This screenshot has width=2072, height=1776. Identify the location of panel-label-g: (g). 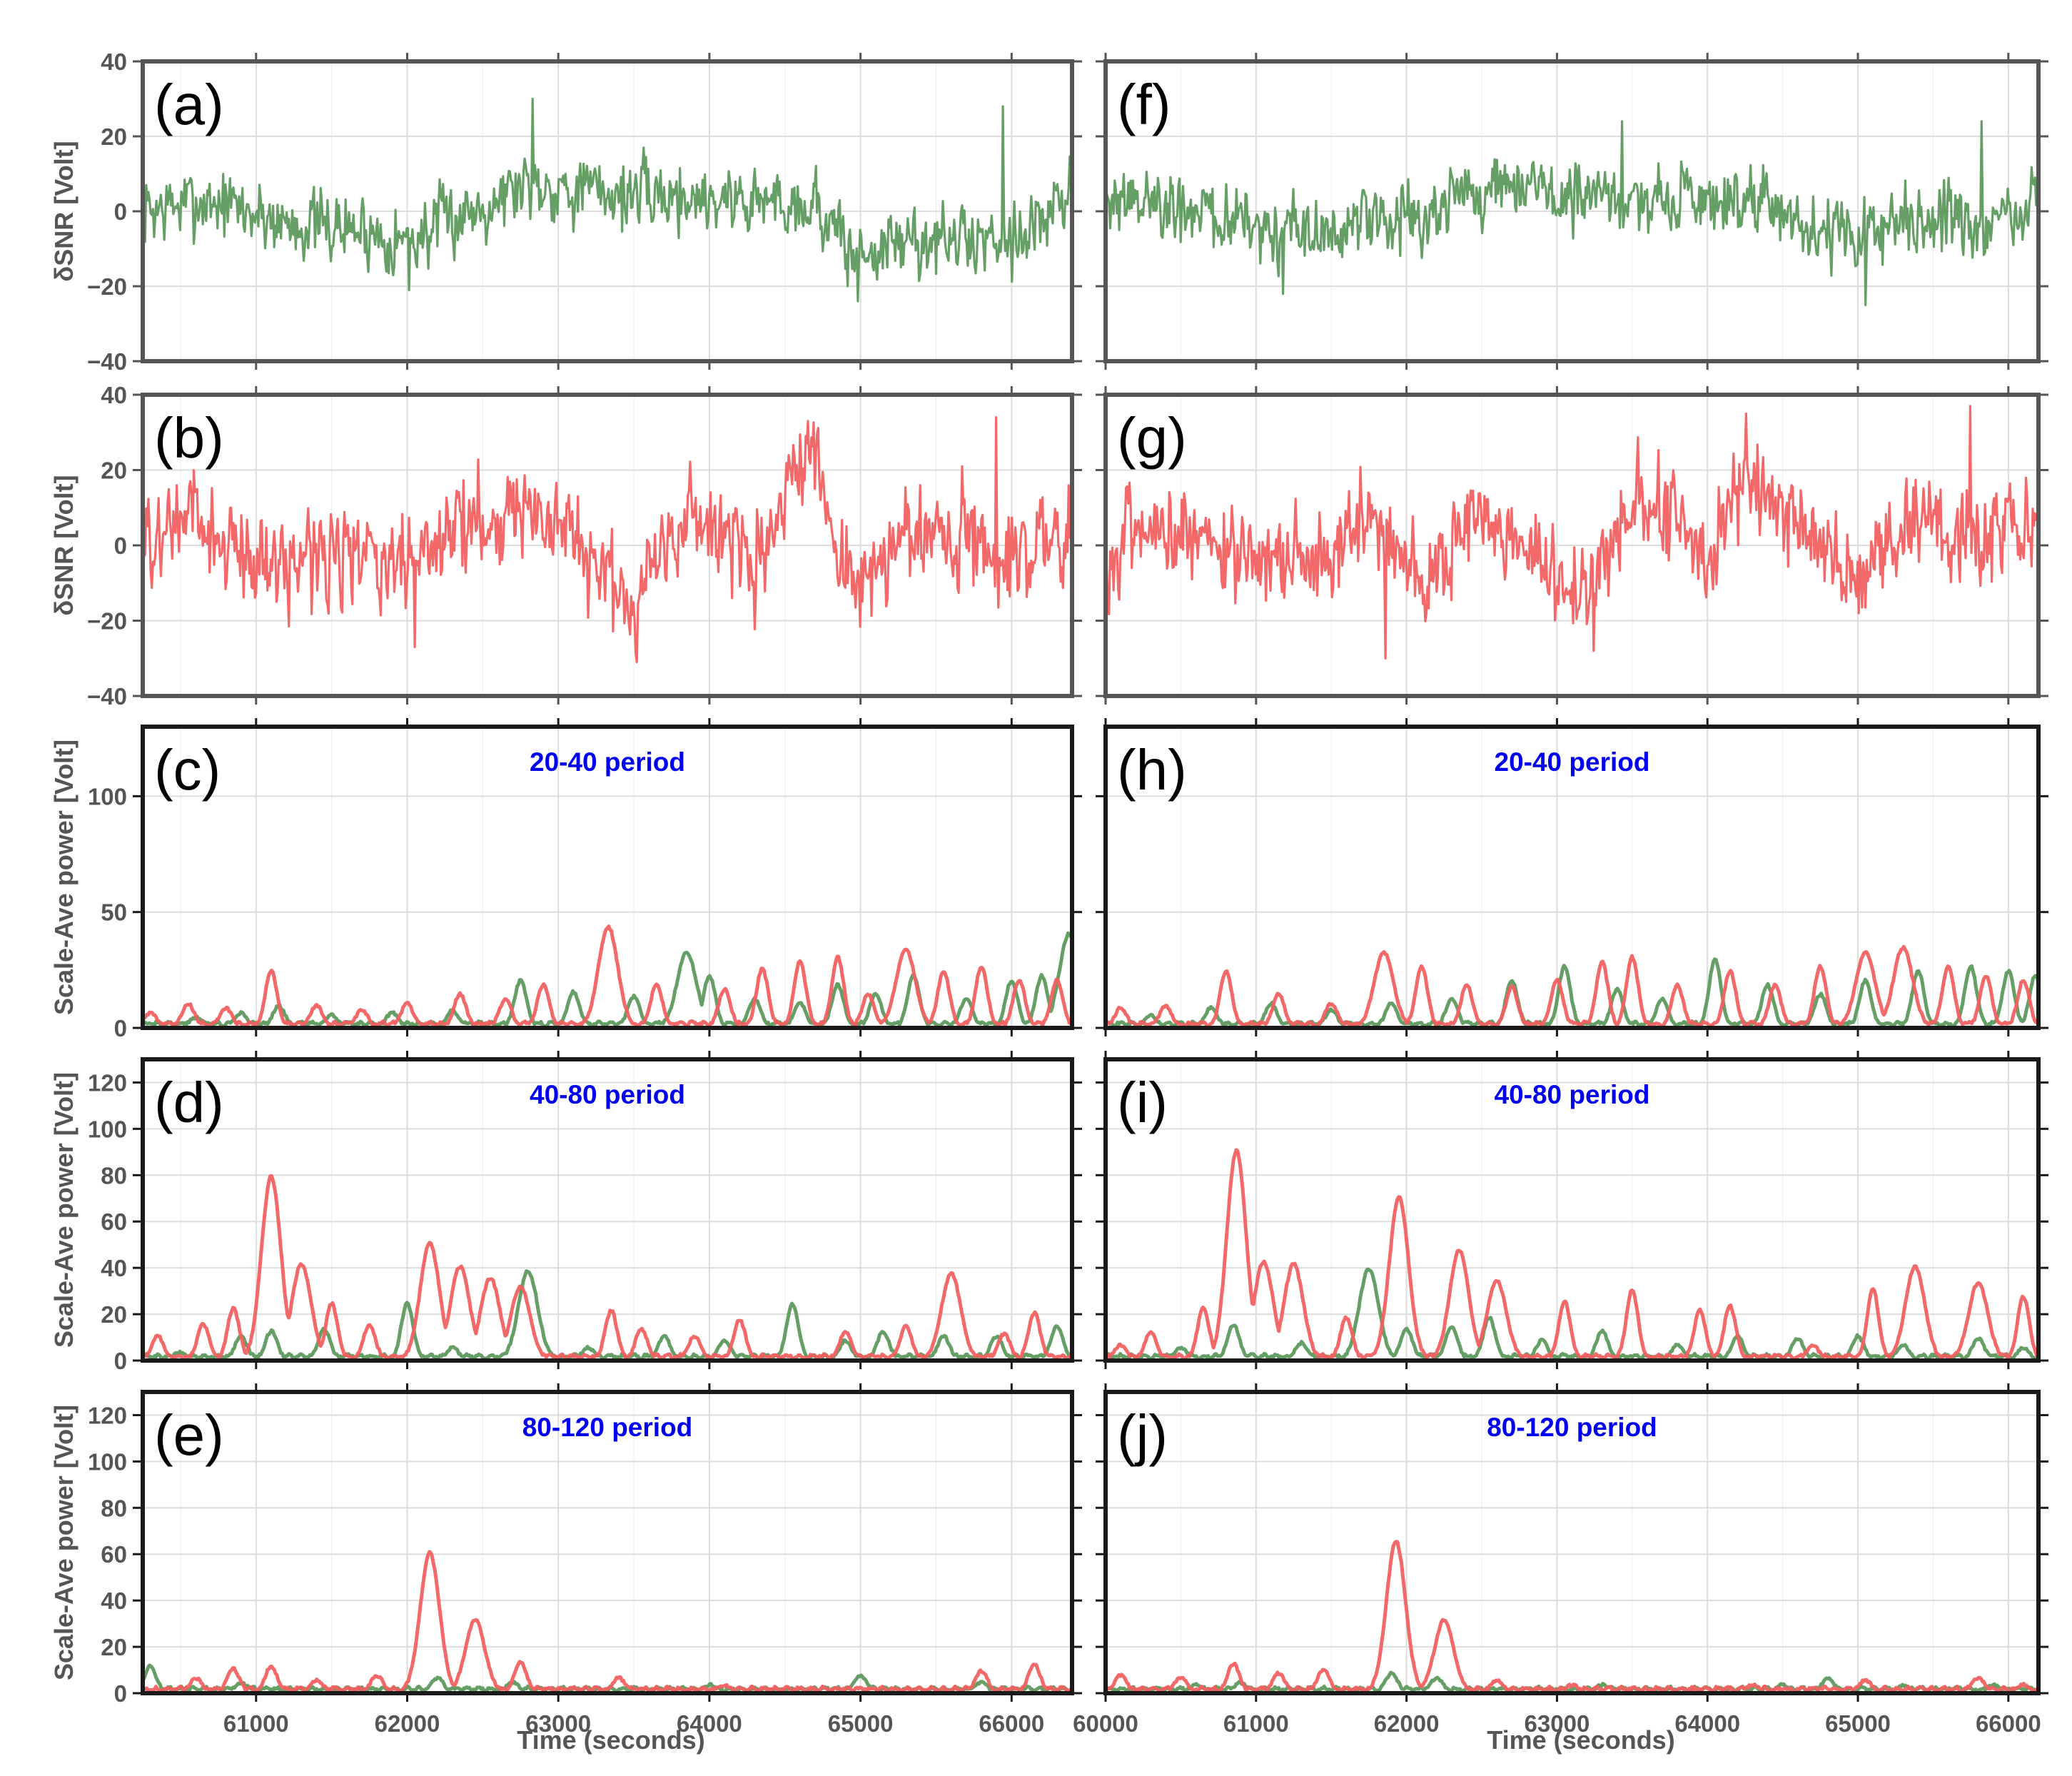
(1152, 438).